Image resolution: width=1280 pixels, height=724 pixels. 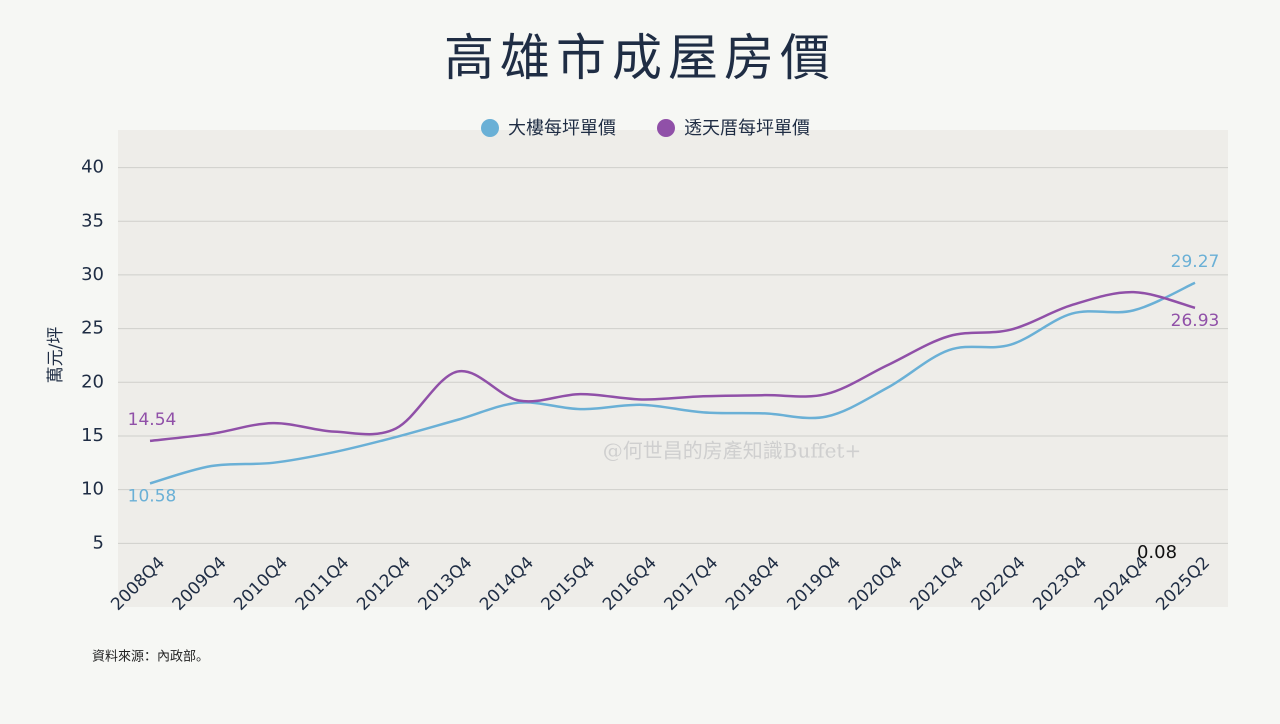 I want to click on y-tick-label: 35, so click(x=92, y=220).